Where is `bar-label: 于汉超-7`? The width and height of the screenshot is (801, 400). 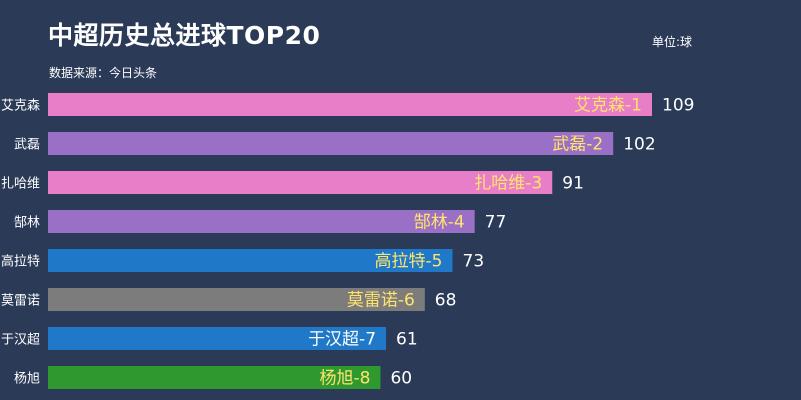 bar-label: 于汉超-7 is located at coordinates (342, 340).